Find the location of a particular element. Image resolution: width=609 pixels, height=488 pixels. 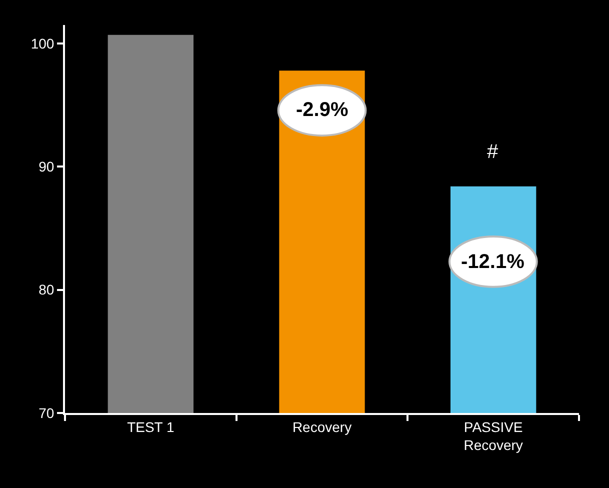

x-tick-label: TEST 1 is located at coordinates (150, 426).